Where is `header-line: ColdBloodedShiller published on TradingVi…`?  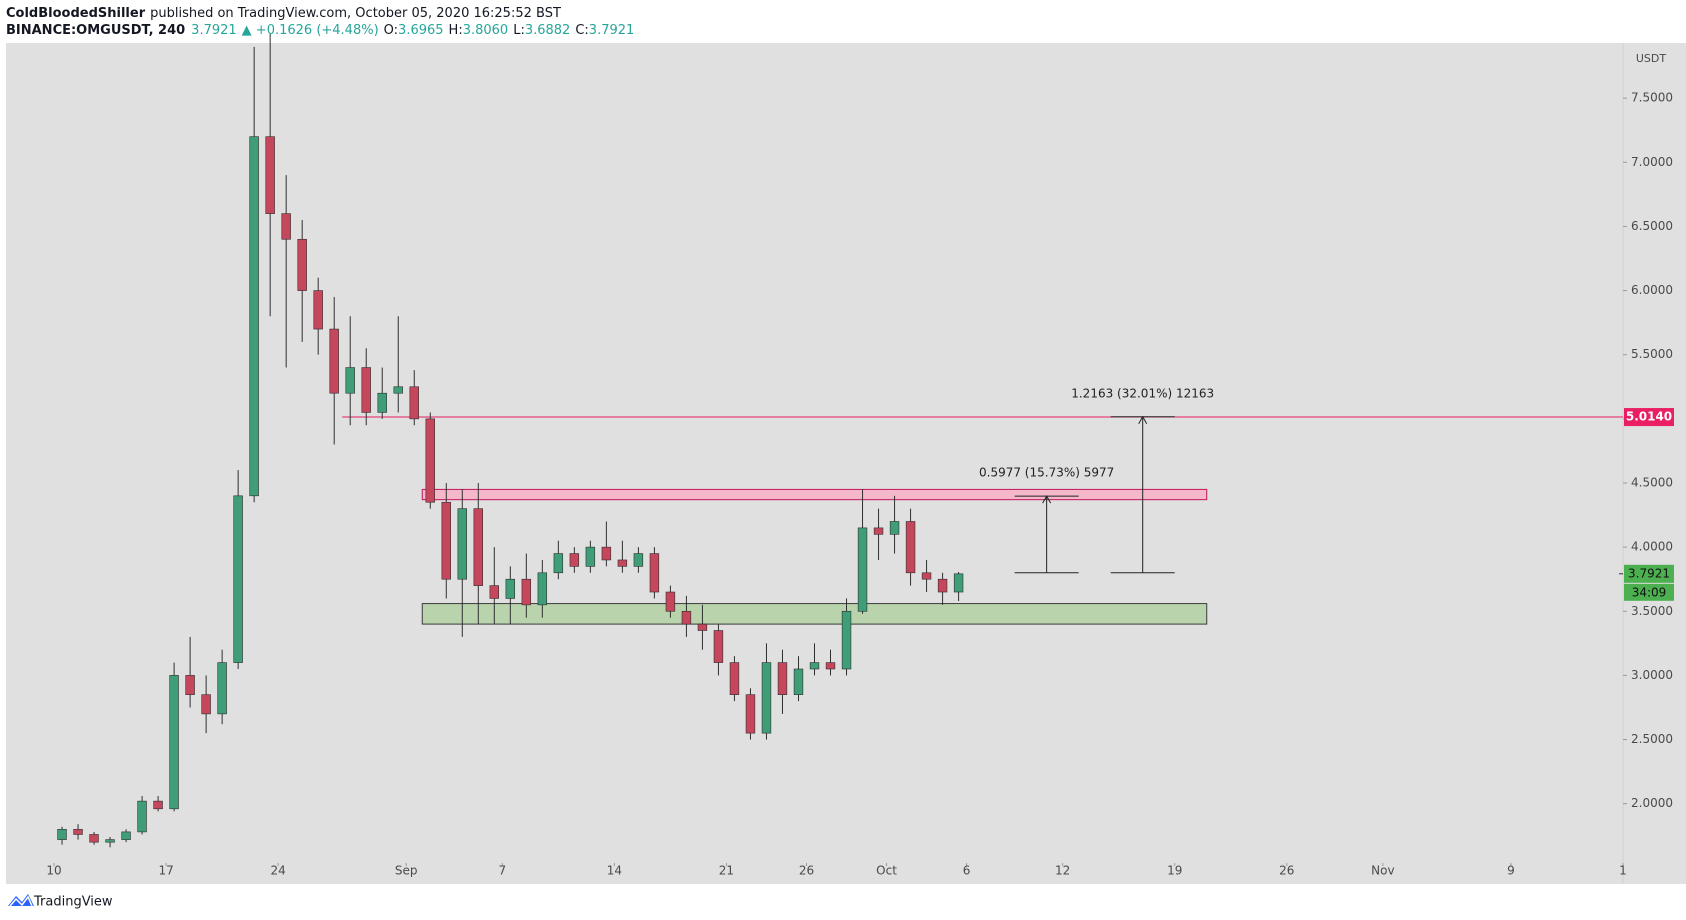 header-line: ColdBloodedShiller published on TradingVi… is located at coordinates (283, 13).